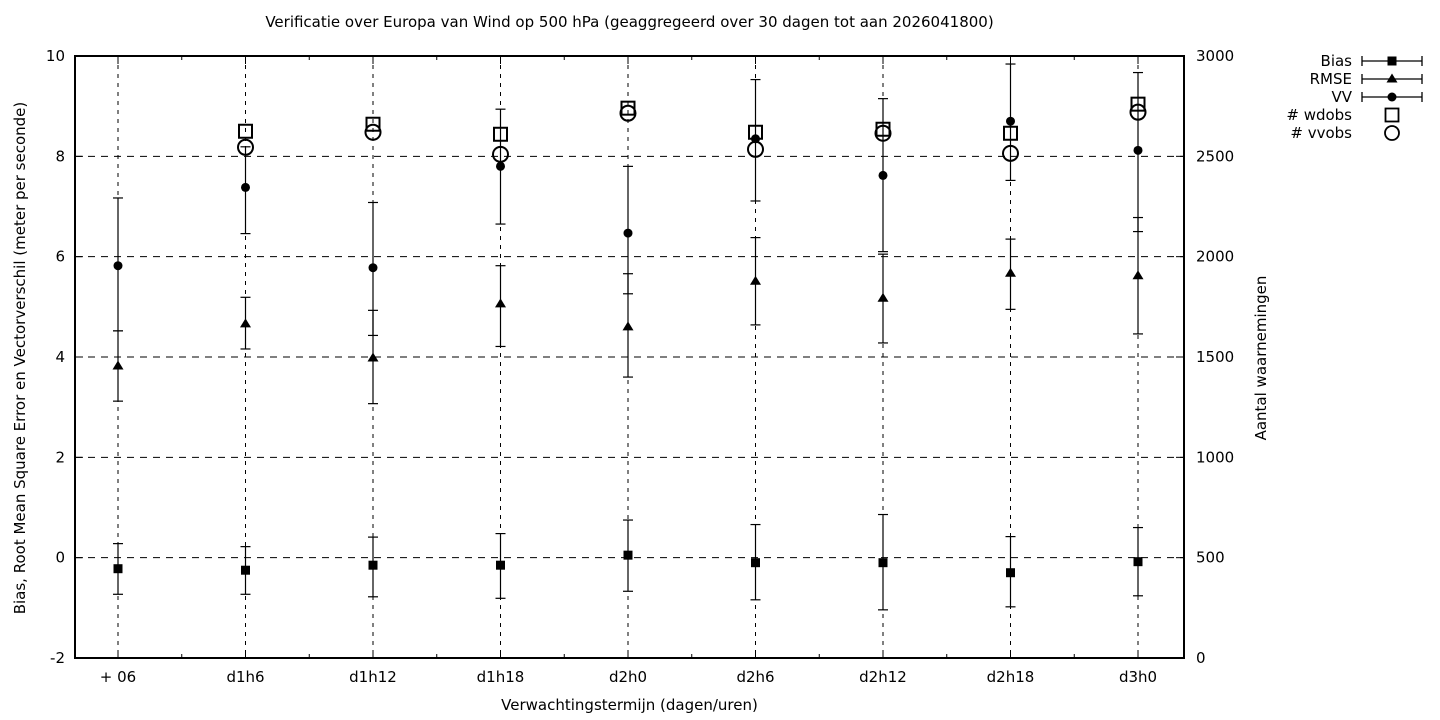 The image size is (1440, 720). Describe the element at coordinates (1336, 61) in the screenshot. I see `legend-label-bias: Bias` at that location.